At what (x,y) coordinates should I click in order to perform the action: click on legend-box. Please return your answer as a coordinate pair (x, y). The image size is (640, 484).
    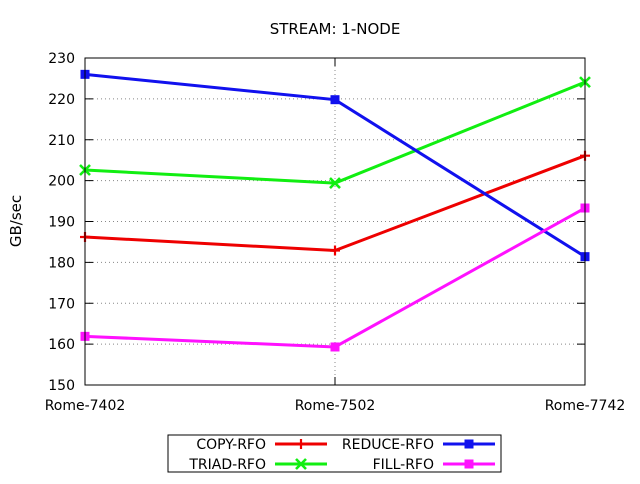
    Looking at the image, I should click on (334, 453).